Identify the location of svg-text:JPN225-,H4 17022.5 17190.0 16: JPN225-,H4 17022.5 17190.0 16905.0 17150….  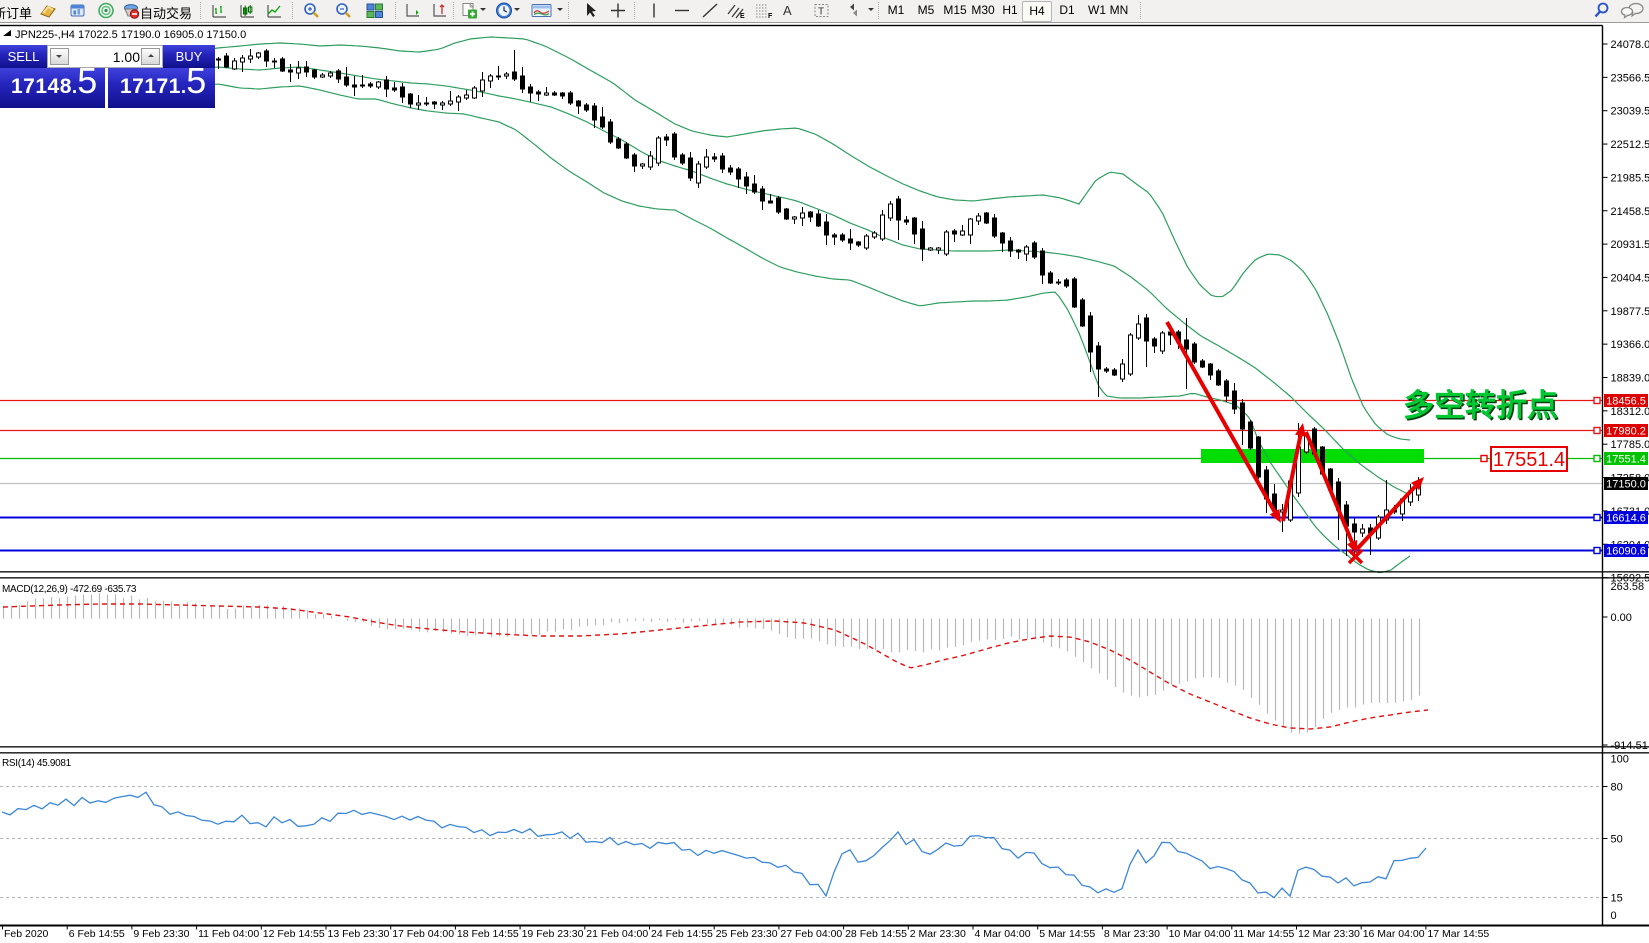
(130, 35).